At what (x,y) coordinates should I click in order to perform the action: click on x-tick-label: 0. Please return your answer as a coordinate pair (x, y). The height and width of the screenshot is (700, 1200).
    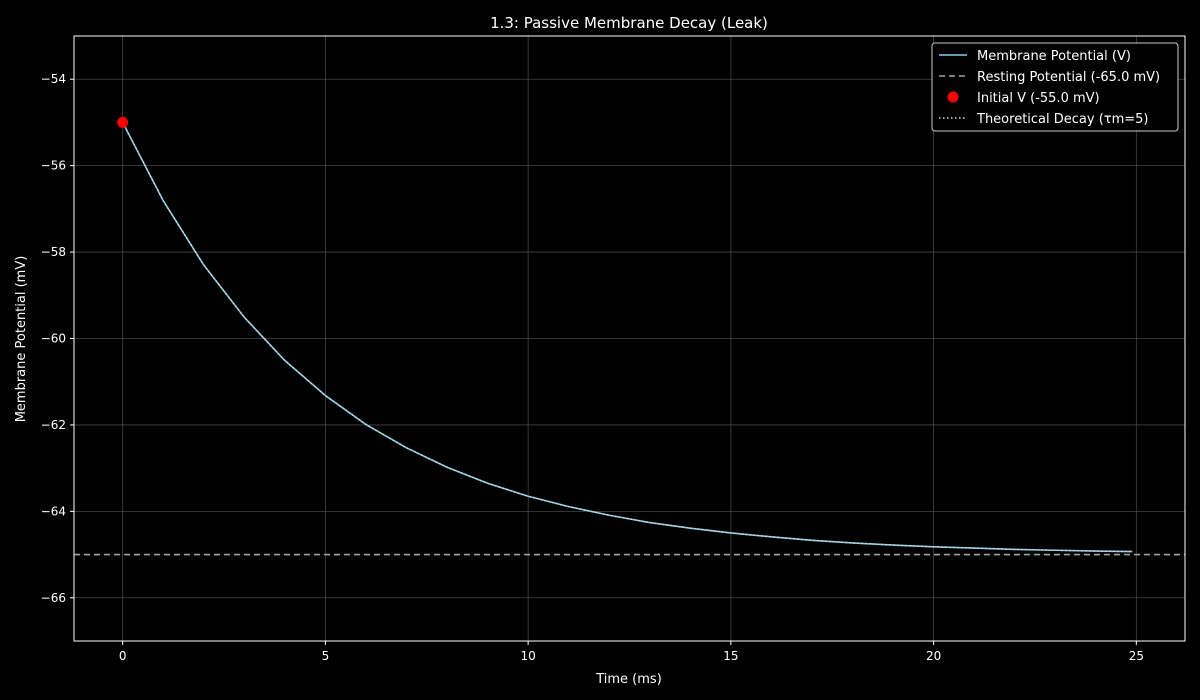
    Looking at the image, I should click on (123, 656).